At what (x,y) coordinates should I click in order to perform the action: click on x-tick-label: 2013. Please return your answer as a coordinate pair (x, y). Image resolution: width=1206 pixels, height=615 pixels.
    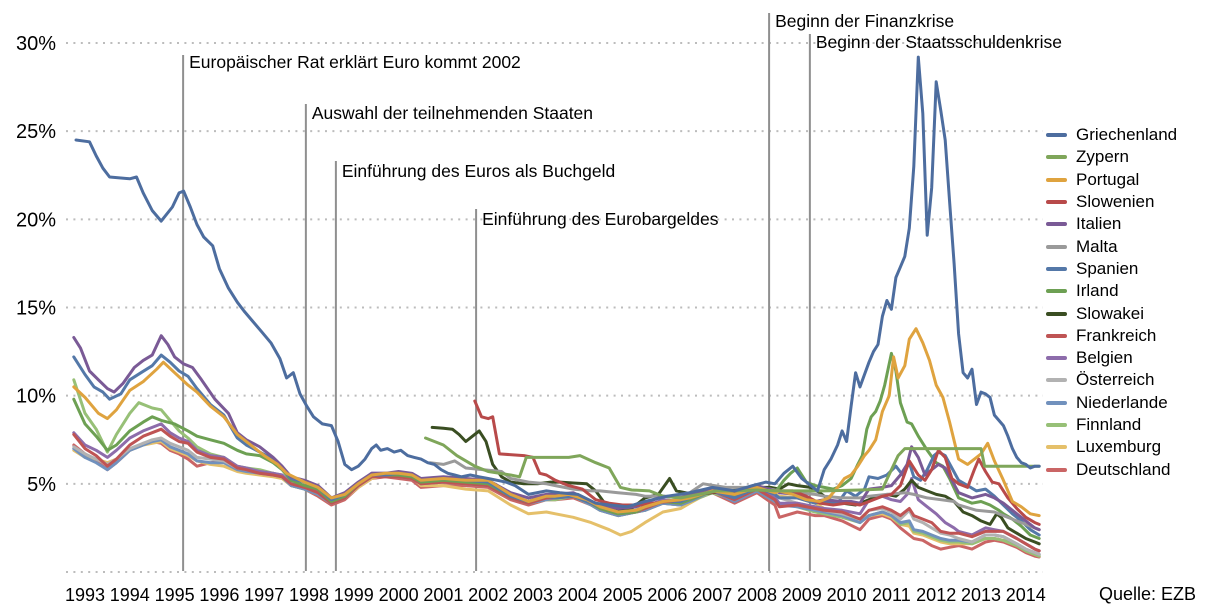
    Looking at the image, I should click on (981, 595).